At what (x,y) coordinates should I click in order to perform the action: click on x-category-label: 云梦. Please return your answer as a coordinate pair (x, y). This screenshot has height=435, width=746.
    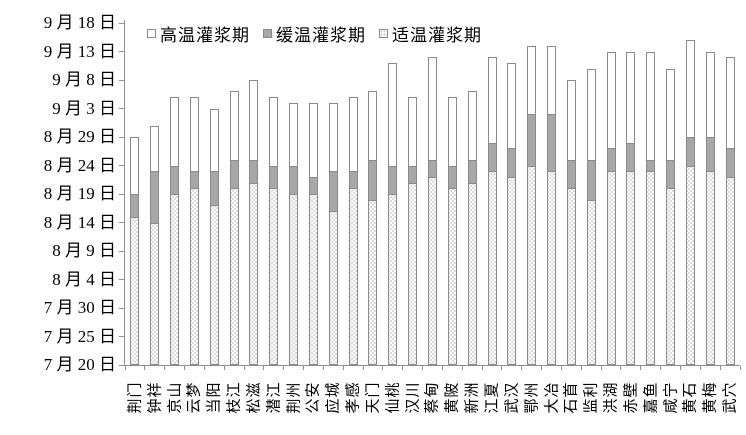
    Looking at the image, I should click on (194, 397).